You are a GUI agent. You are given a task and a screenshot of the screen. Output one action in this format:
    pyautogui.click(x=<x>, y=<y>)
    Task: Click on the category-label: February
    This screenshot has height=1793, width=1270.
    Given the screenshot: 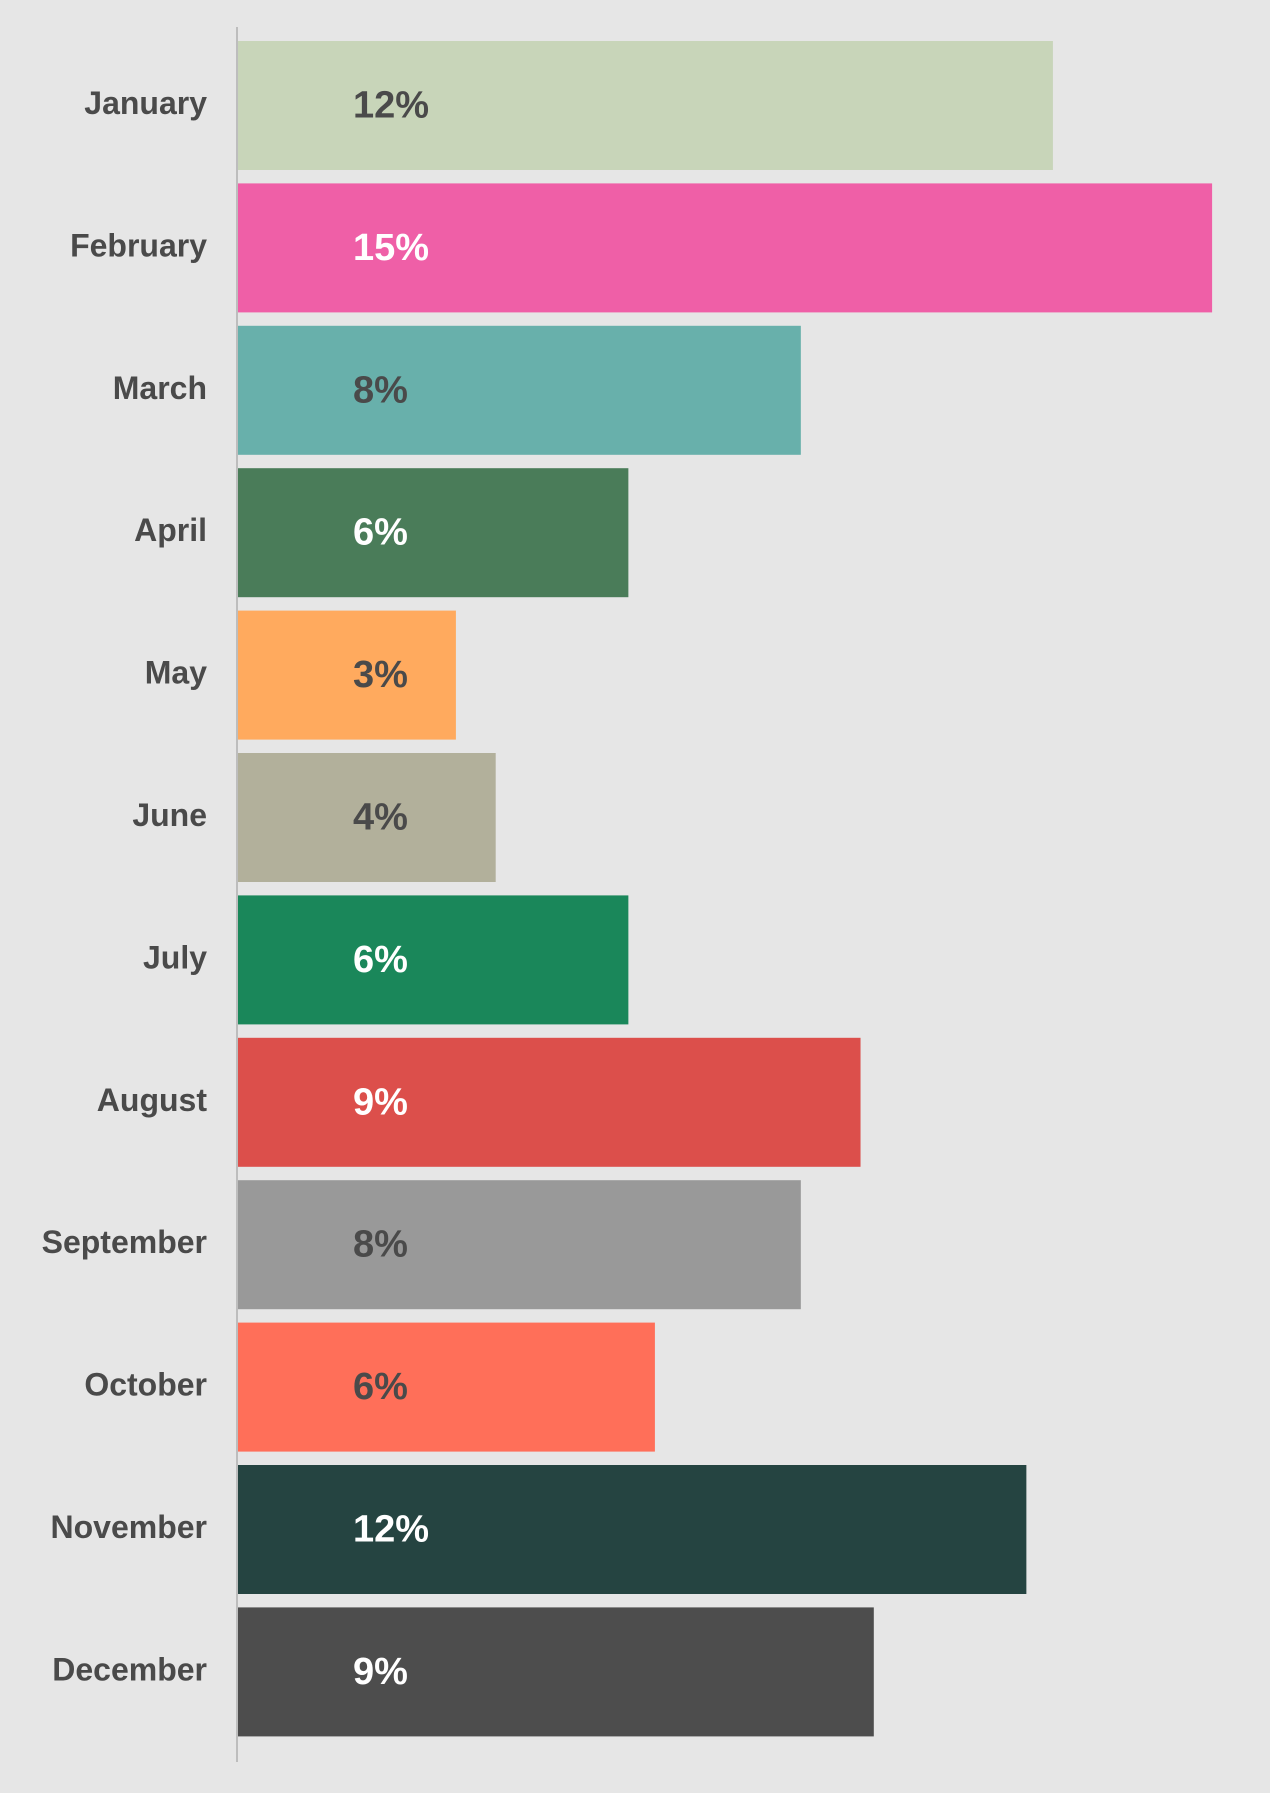 What is the action you would take?
    pyautogui.click(x=138, y=245)
    